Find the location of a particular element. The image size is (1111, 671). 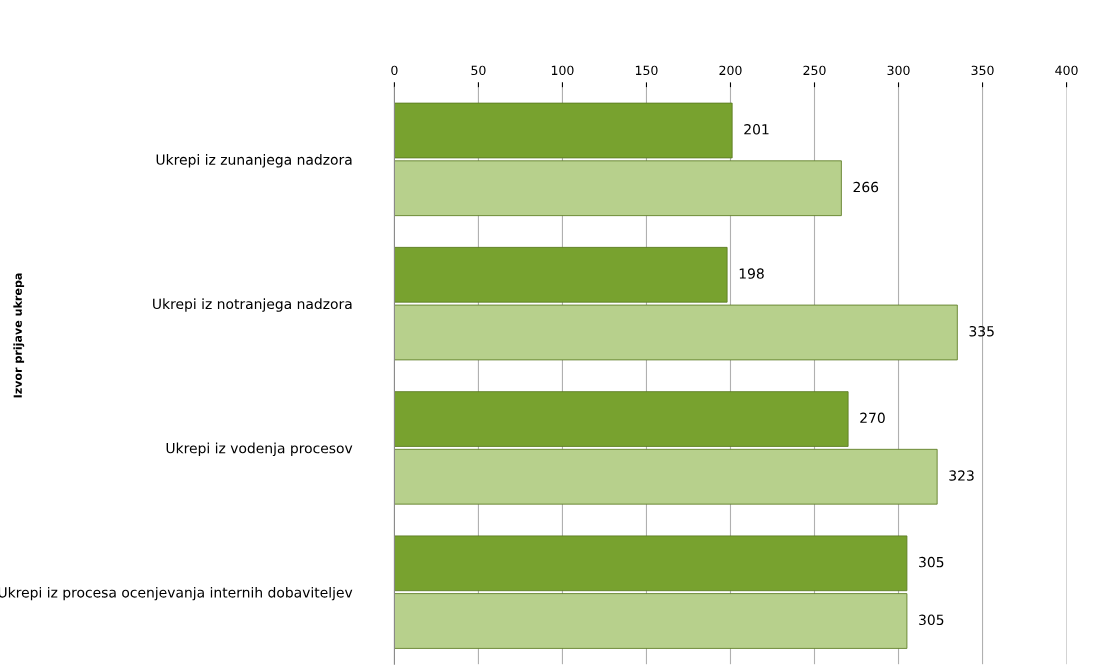

x-tick-label: 50 is located at coordinates (478, 70).